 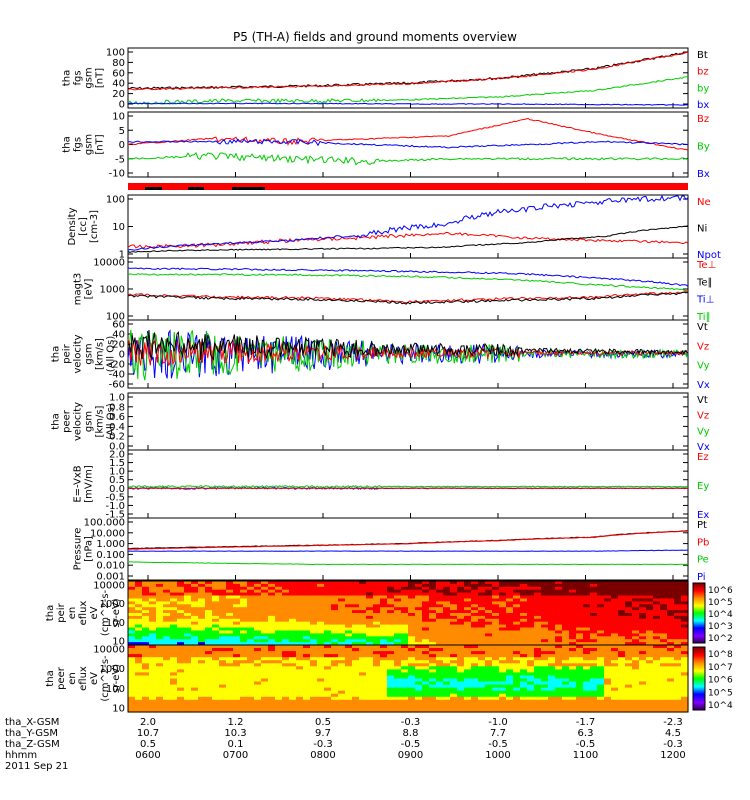 What do you see at coordinates (720, 693) in the screenshot?
I see `panel-10-colorbar-label: 10^5` at bounding box center [720, 693].